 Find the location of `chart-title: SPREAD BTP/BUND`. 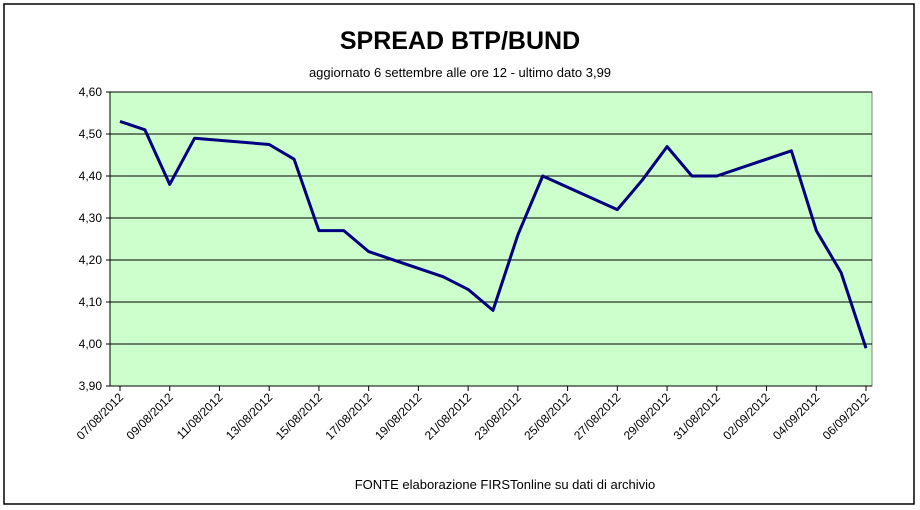

chart-title: SPREAD BTP/BUND is located at coordinates (460, 41).